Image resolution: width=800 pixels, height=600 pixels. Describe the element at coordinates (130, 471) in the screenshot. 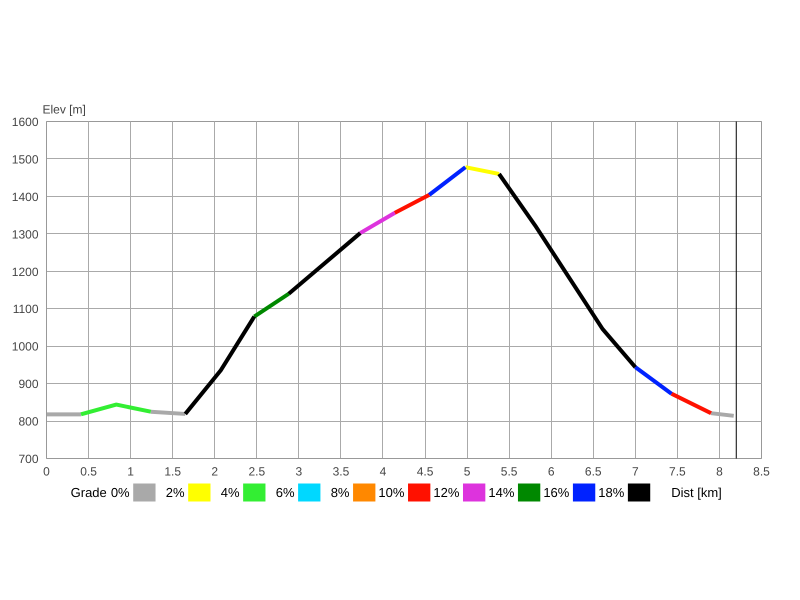

I see `x-tick-label: 1` at that location.